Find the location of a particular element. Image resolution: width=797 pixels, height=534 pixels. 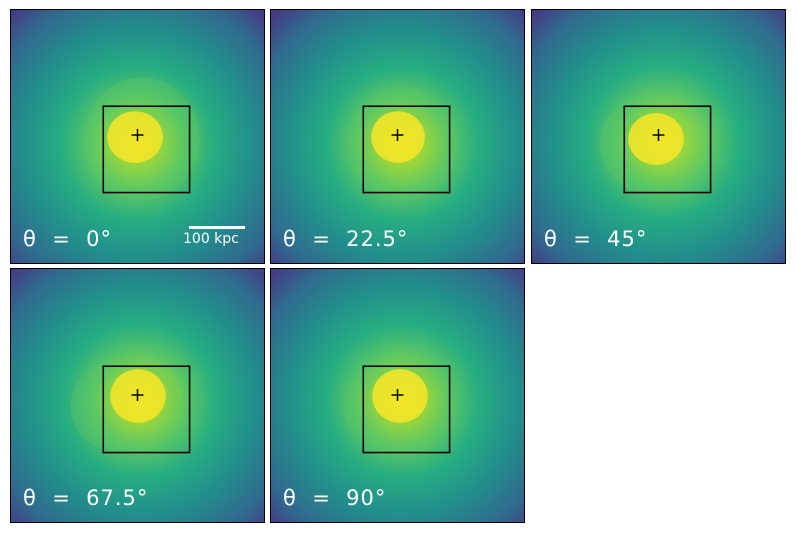

angle-label: θ = 67.5° is located at coordinates (86, 498).